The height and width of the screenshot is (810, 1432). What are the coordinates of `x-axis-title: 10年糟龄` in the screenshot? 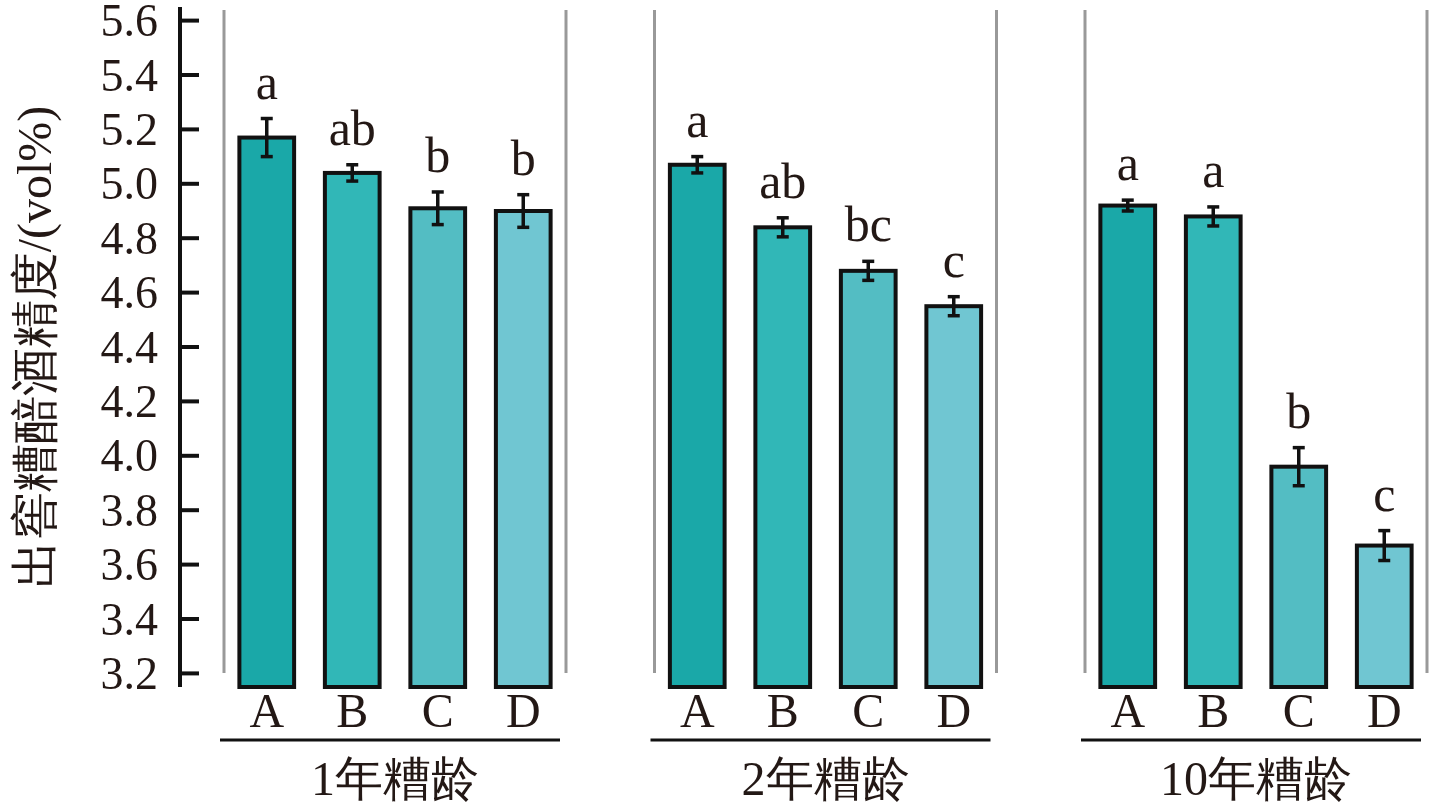 It's located at (1256, 778).